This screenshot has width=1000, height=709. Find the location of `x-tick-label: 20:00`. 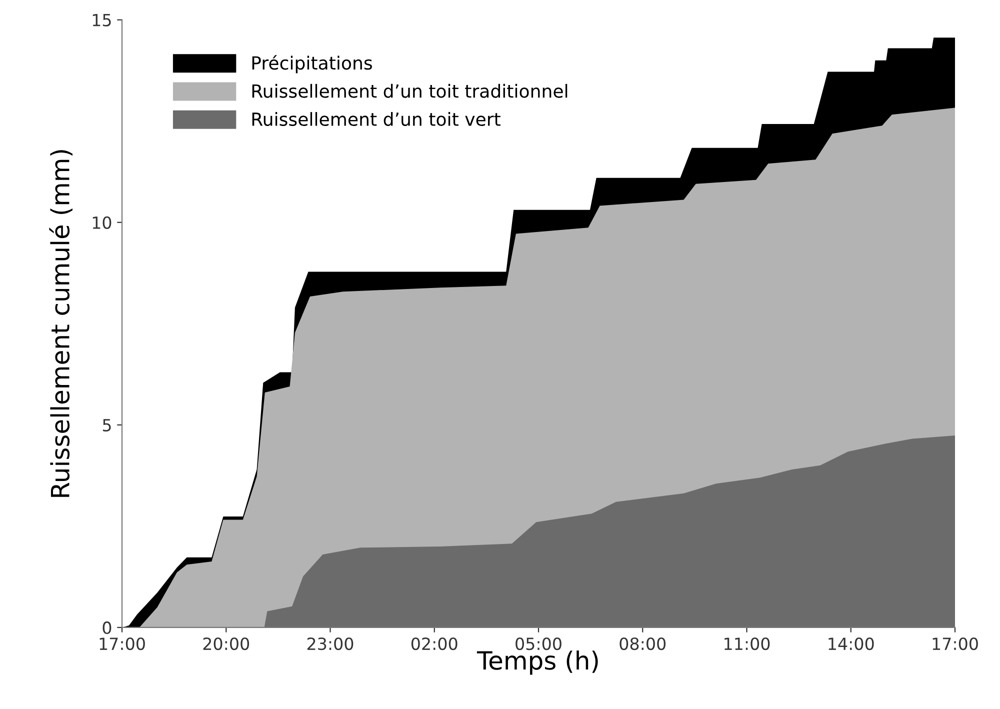

x-tick-label: 20:00 is located at coordinates (226, 643).